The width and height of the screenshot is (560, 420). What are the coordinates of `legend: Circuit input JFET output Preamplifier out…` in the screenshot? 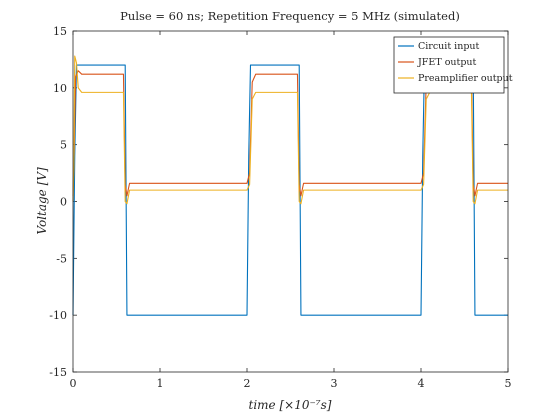 It's located at (453, 65).